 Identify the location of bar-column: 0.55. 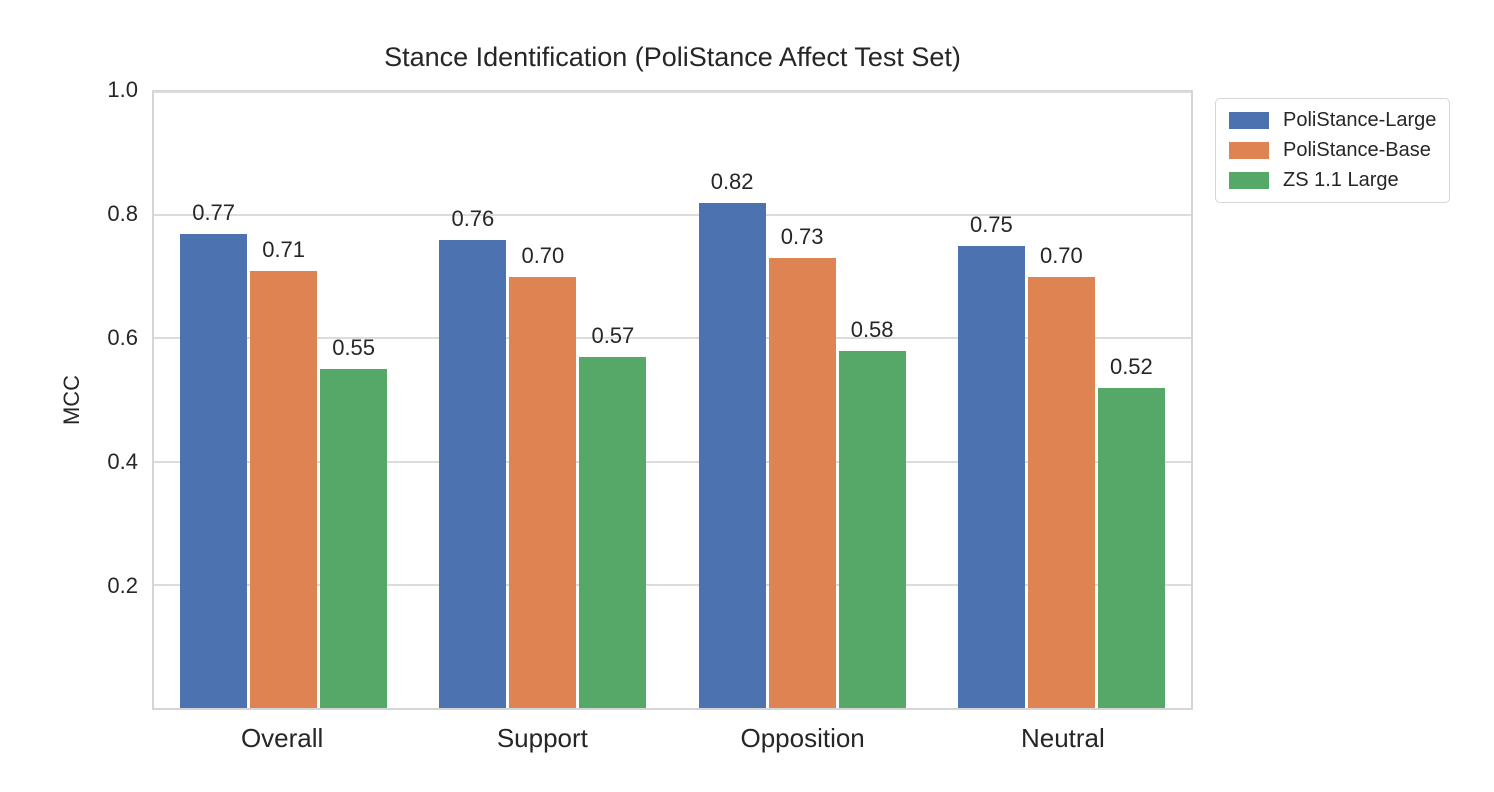
(354, 400).